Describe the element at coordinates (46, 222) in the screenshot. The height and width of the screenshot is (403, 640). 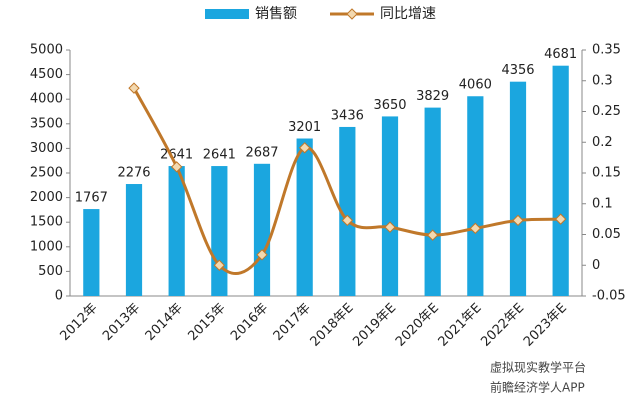
I see `y-tick-label: 1500` at that location.